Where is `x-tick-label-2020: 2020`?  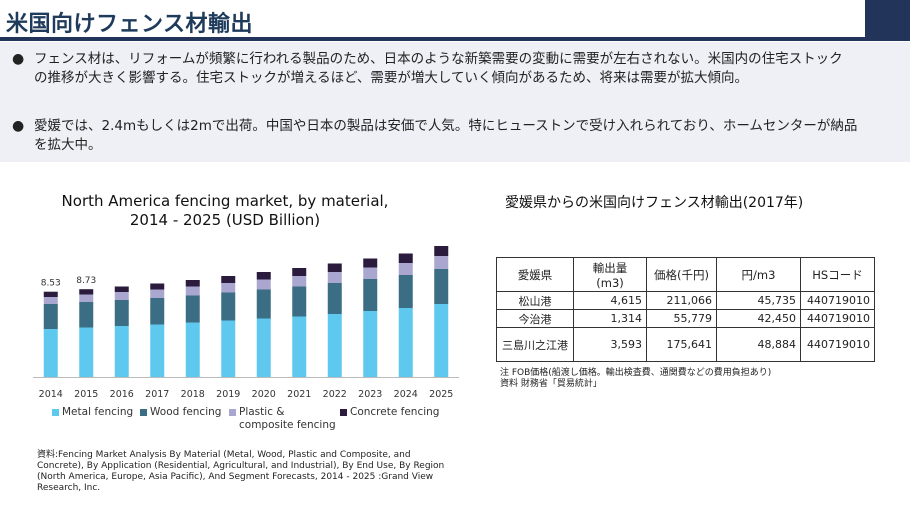 x-tick-label-2020: 2020 is located at coordinates (264, 394).